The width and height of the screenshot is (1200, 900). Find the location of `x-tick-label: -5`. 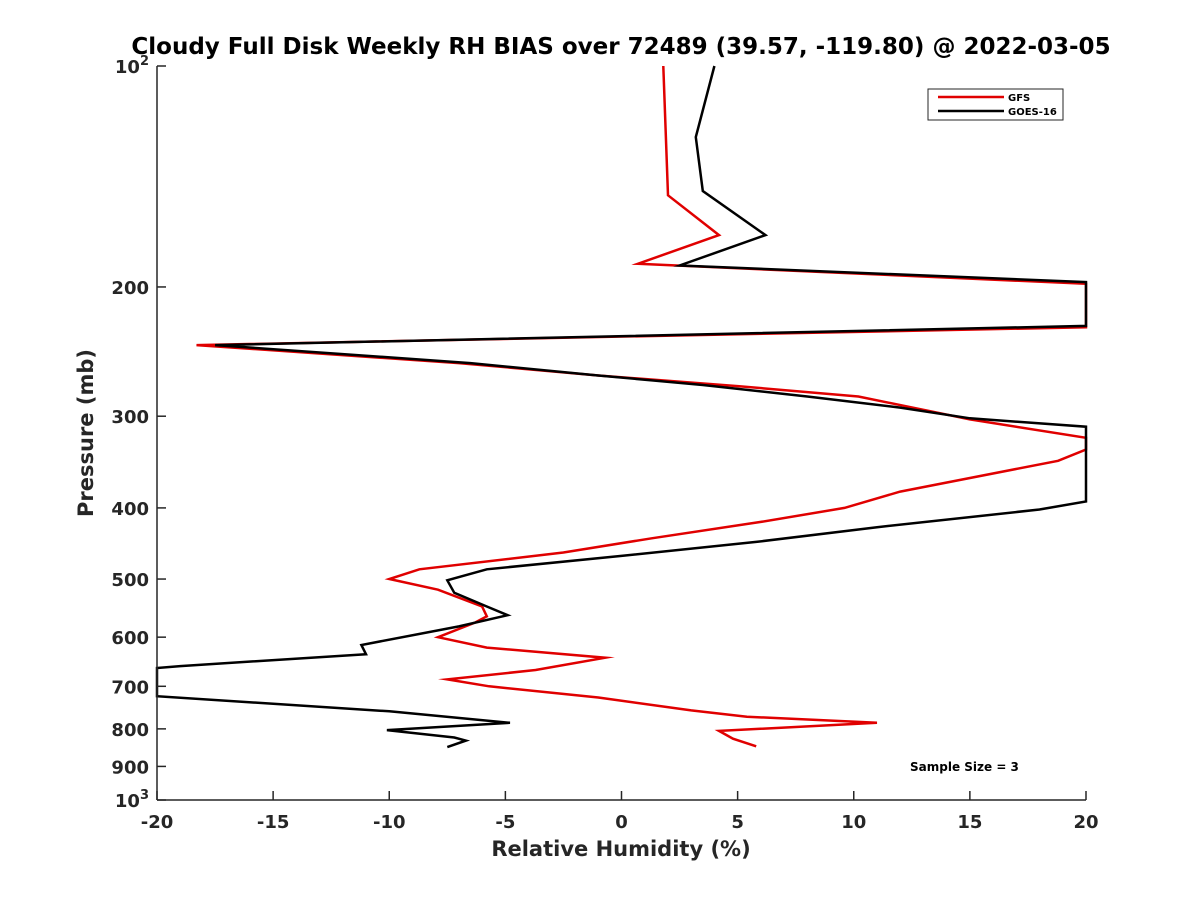

x-tick-label: -5 is located at coordinates (505, 822).